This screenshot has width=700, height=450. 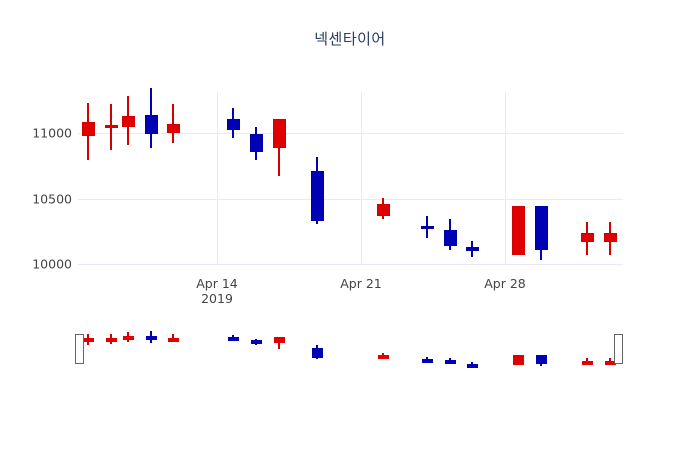 What do you see at coordinates (361, 283) in the screenshot?
I see `x-tick-label-apr-21: Apr 21` at bounding box center [361, 283].